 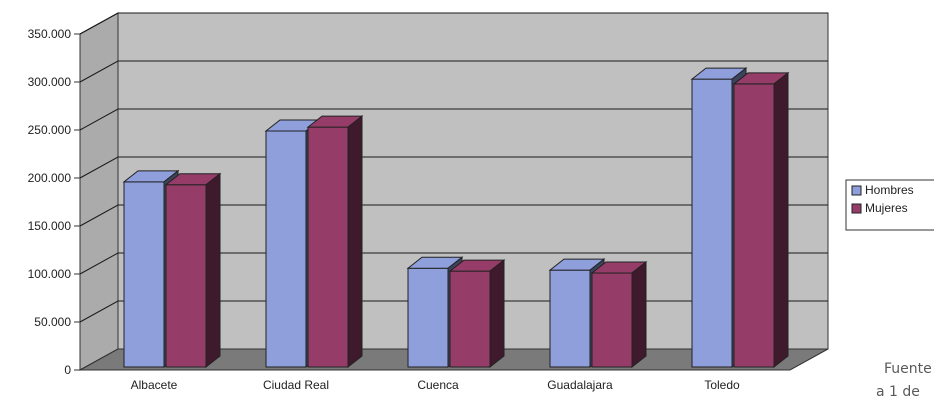 I want to click on legend-label: Hombres, so click(x=889, y=190).